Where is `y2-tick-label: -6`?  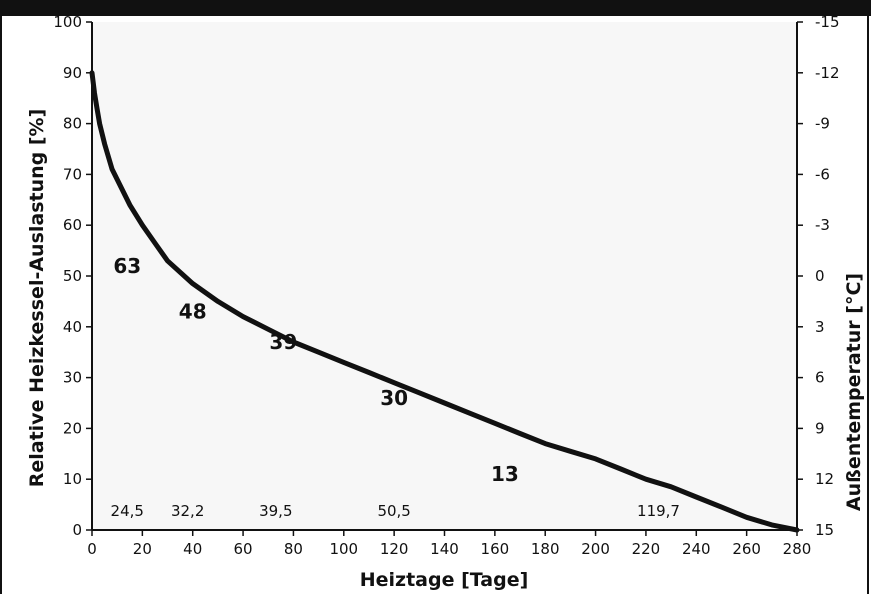
y2-tick-label: -6 is located at coordinates (822, 174).